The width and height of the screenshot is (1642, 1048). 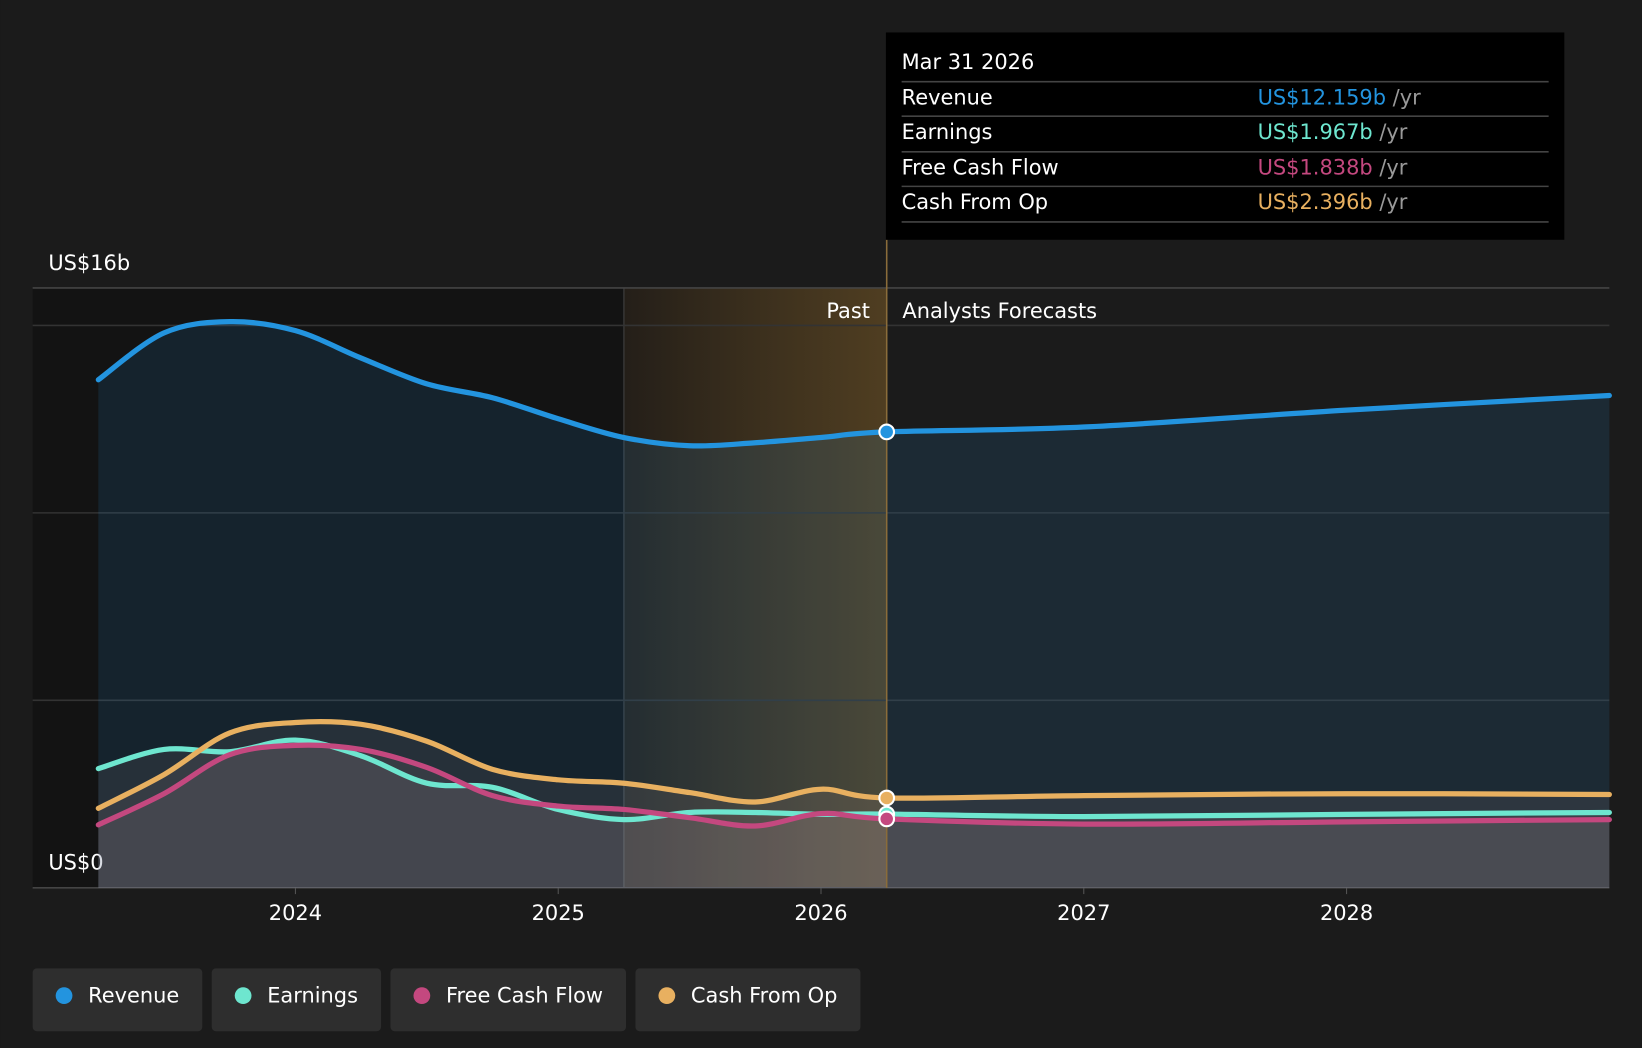 What do you see at coordinates (524, 996) in the screenshot?
I see `legend-label: Free Cash Flow` at bounding box center [524, 996].